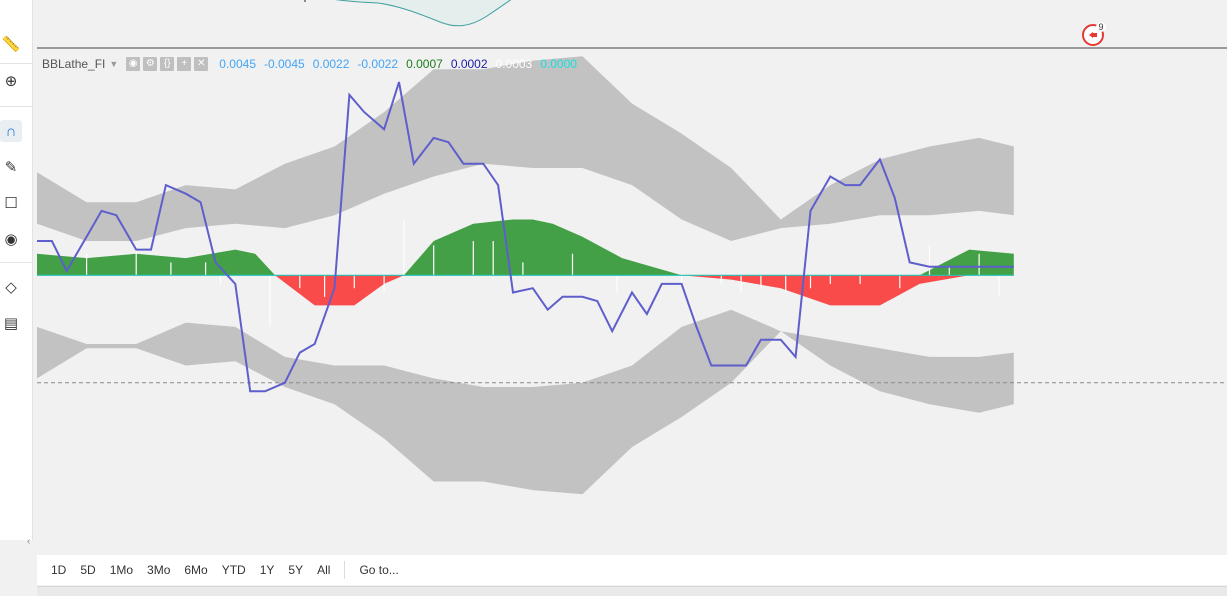 The image size is (1227, 596). I want to click on eye-toggle-icon: ◉, so click(133, 64).